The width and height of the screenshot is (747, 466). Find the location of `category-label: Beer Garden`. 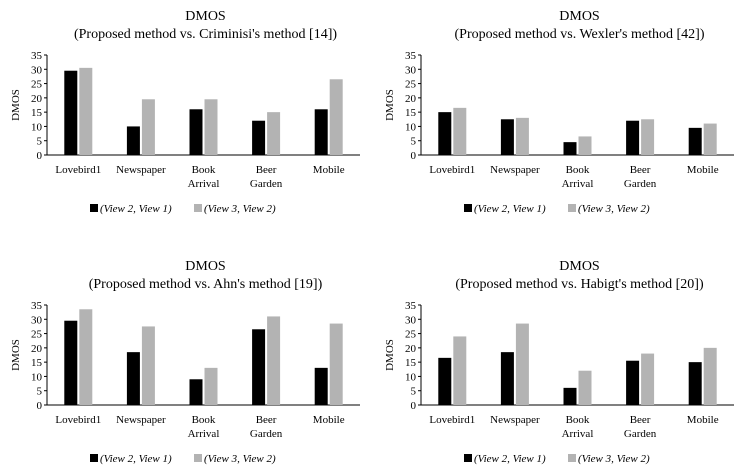

category-label: Beer Garden is located at coordinates (640, 427).